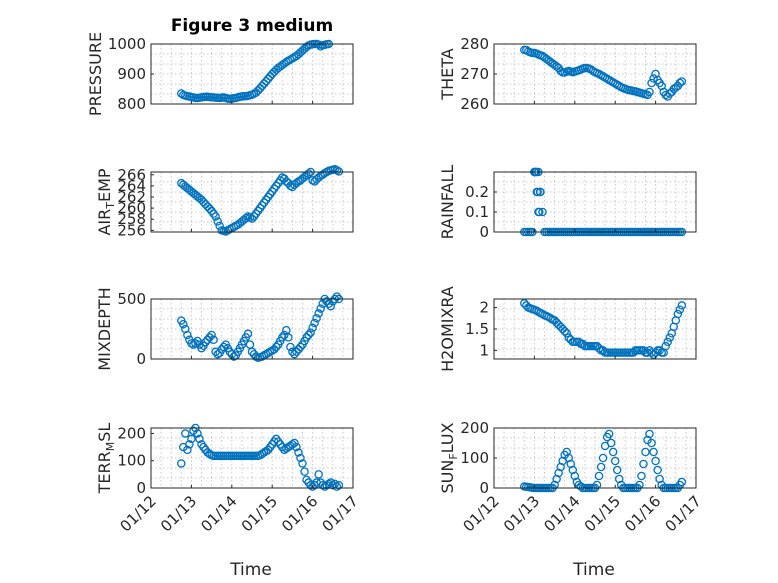 The image size is (778, 583). I want to click on y-tick-label: 0.2, so click(477, 192).